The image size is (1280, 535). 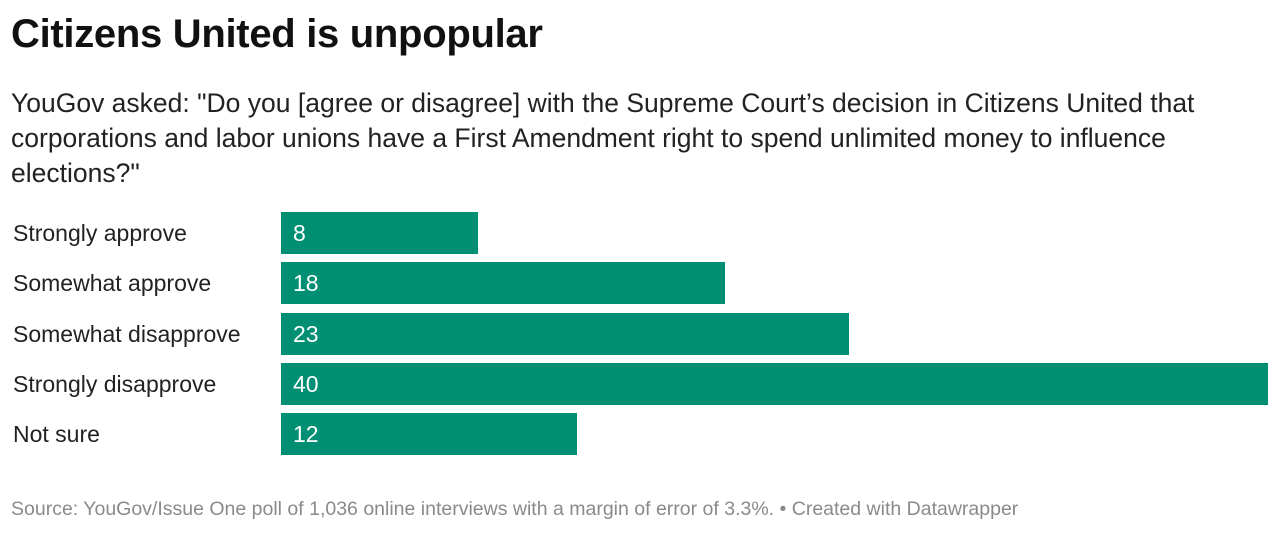 I want to click on bar-row: Strongly disapprove 40, so click(x=640, y=383).